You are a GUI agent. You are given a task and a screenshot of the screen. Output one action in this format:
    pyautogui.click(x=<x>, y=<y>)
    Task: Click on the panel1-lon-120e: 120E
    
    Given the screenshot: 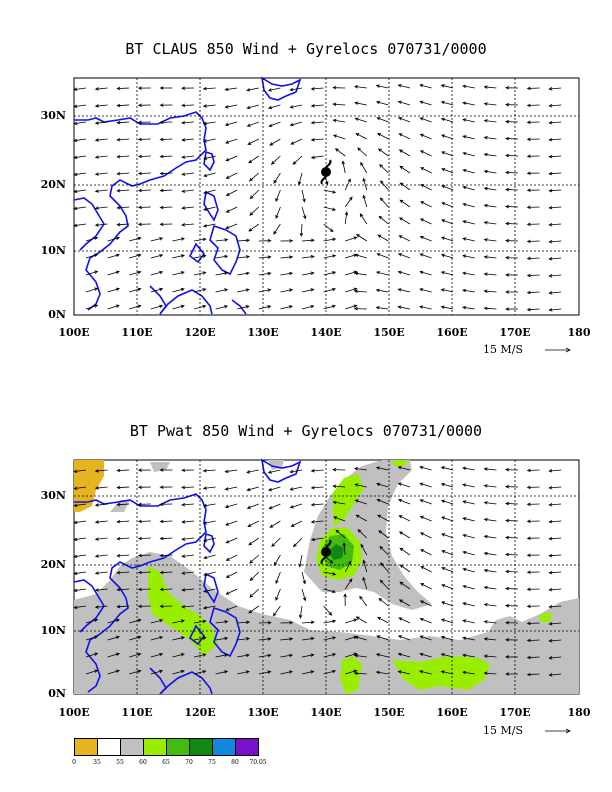 What is the action you would take?
    pyautogui.click(x=200, y=332)
    